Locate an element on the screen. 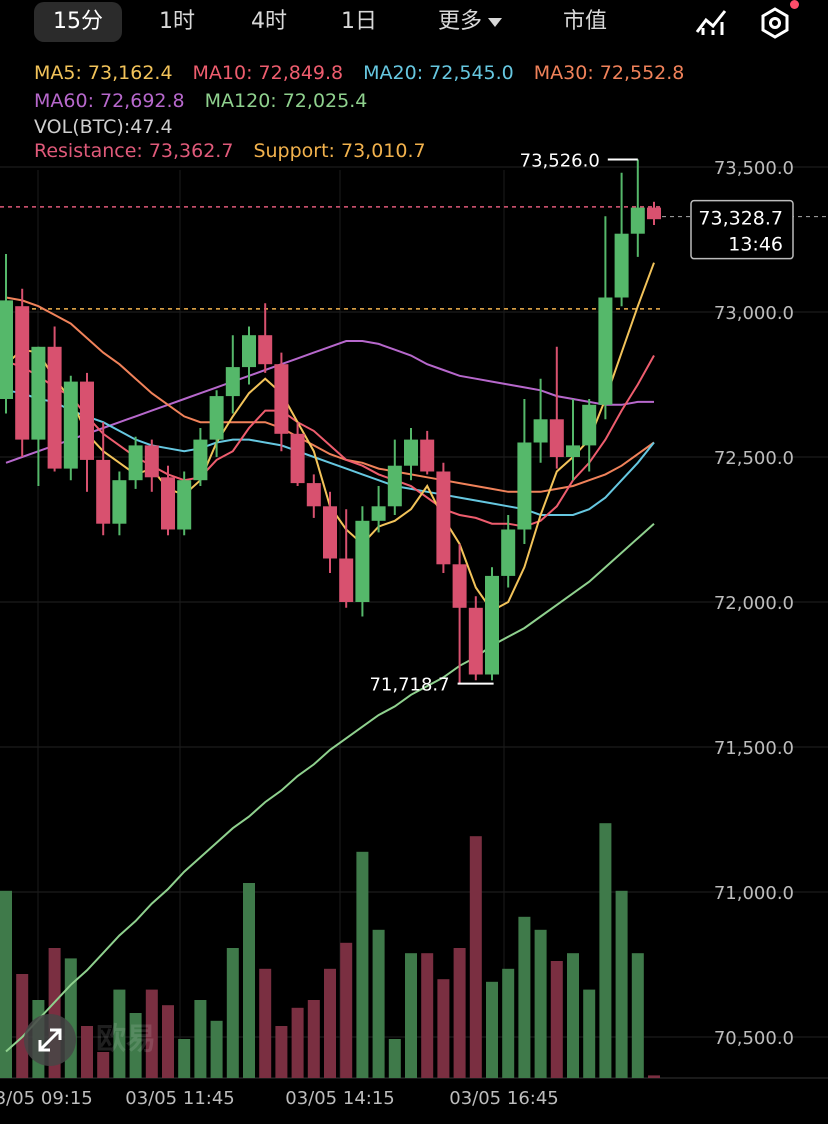  resistance-value: Resistance: 73,362.7 is located at coordinates (134, 151).